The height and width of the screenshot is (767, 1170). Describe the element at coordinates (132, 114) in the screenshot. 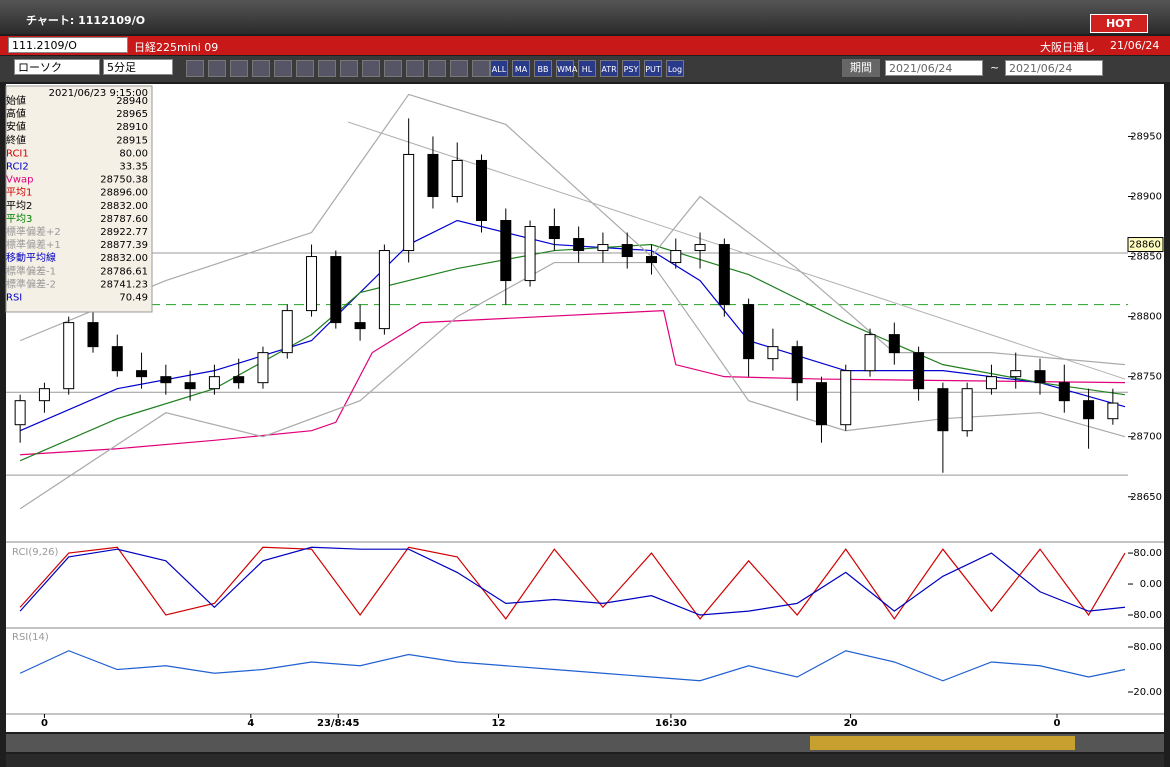

I see `info-value: 28965` at that location.